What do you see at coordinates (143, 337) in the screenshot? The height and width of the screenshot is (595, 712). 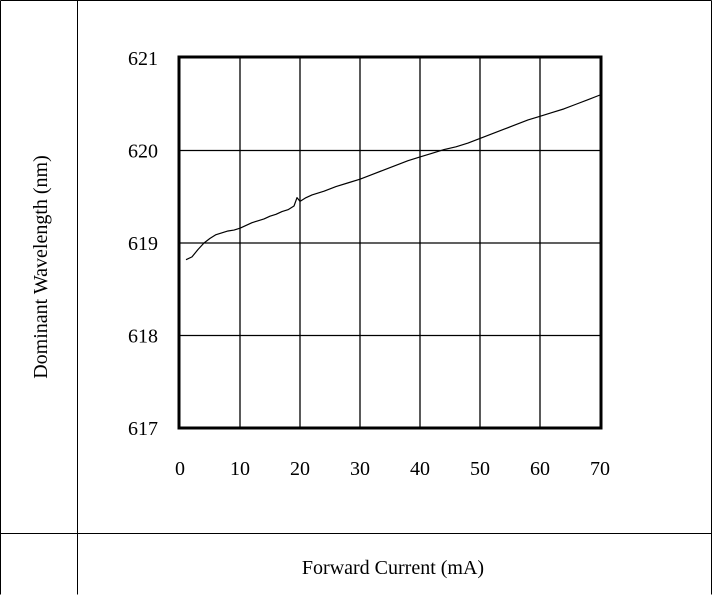 I see `y-tick-label: 618` at bounding box center [143, 337].